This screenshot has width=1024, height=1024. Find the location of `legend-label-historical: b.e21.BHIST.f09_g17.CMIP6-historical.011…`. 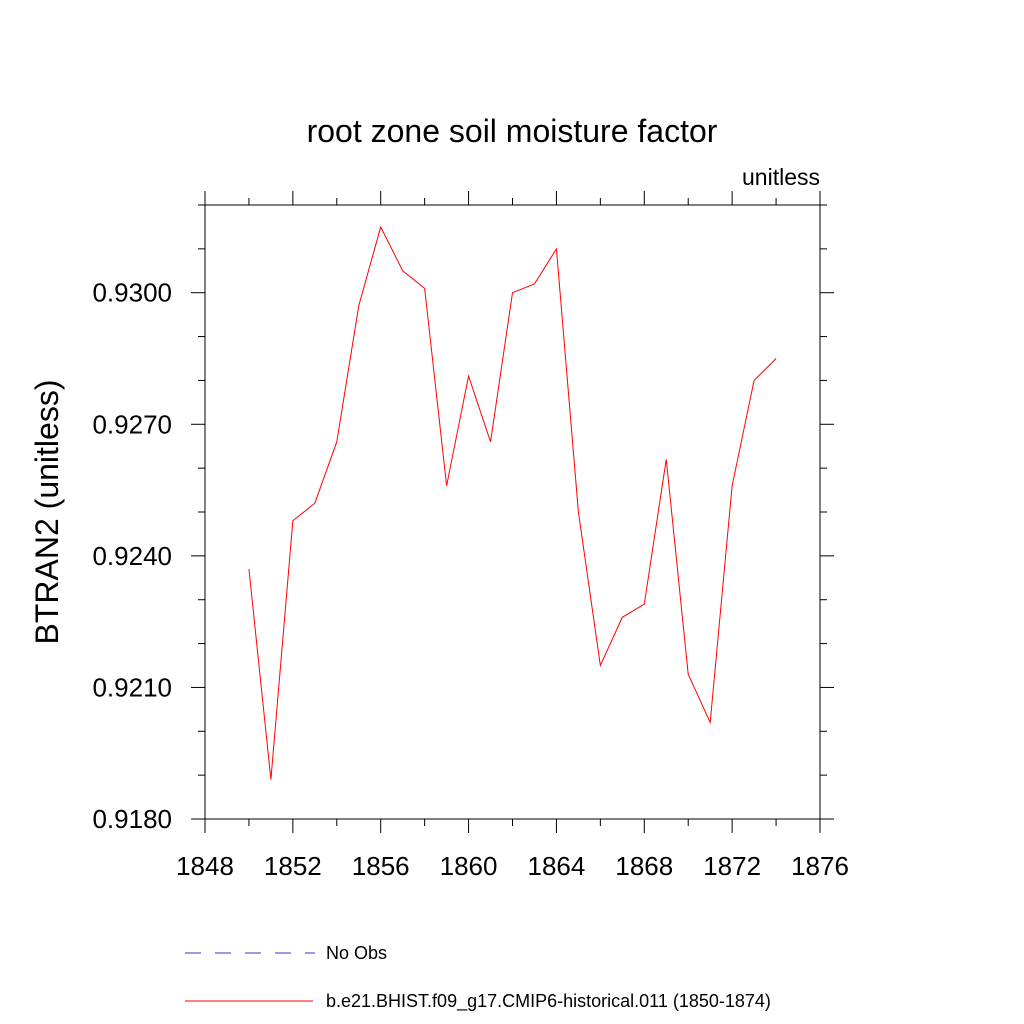

legend-label-historical: b.e21.BHIST.f09_g17.CMIP6-historical.011… is located at coordinates (548, 1001).